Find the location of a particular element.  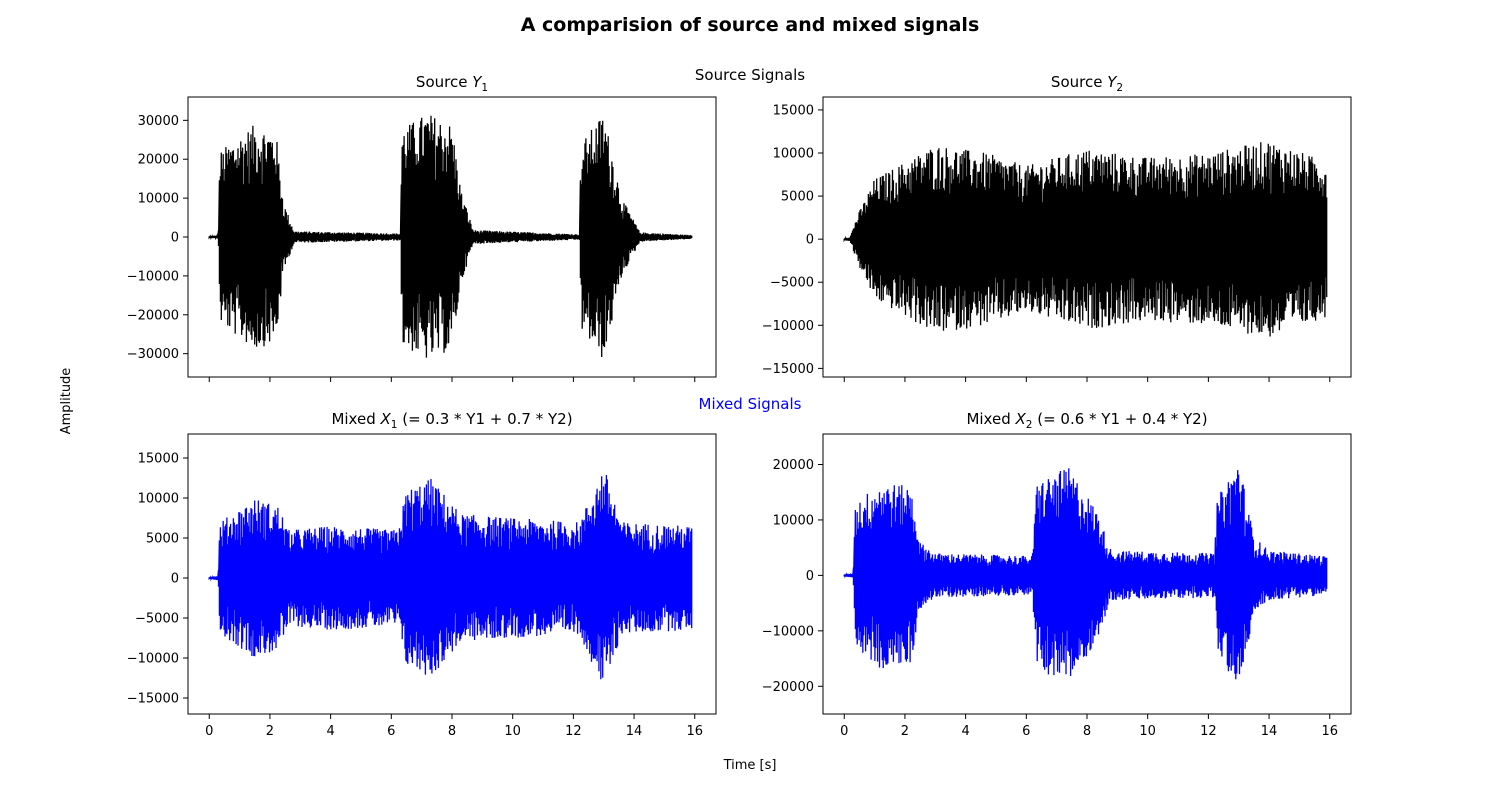

y-axis-label: Amplitude is located at coordinates (66, 401).